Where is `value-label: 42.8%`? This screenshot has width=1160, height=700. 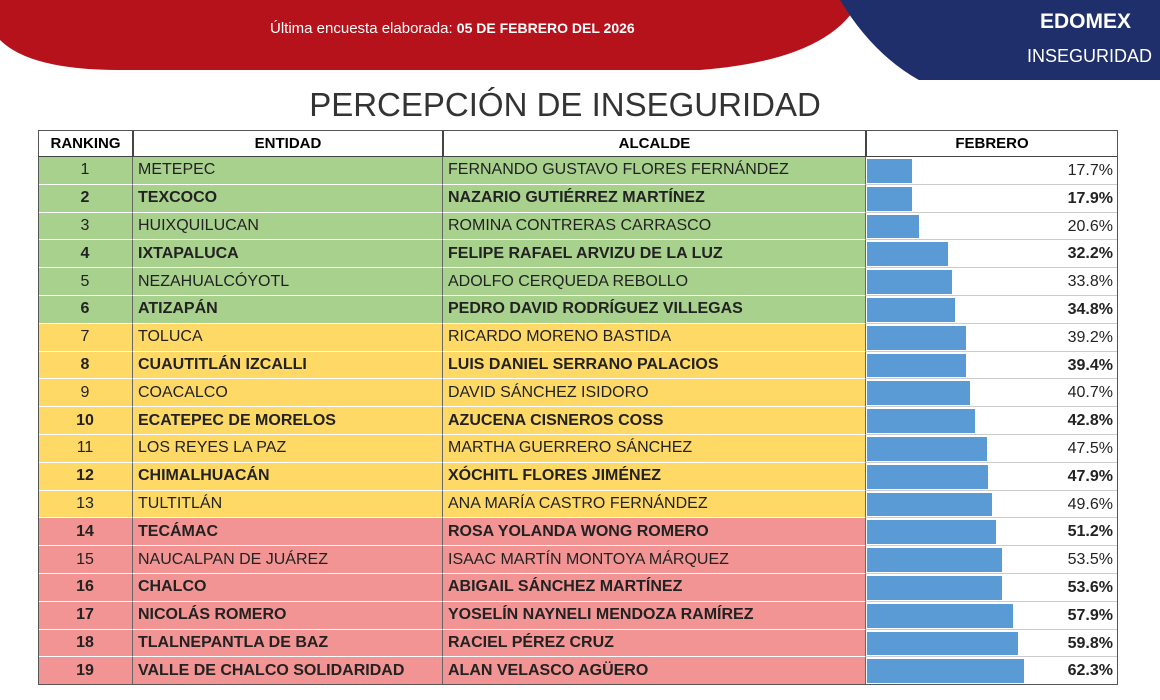 value-label: 42.8% is located at coordinates (1090, 421).